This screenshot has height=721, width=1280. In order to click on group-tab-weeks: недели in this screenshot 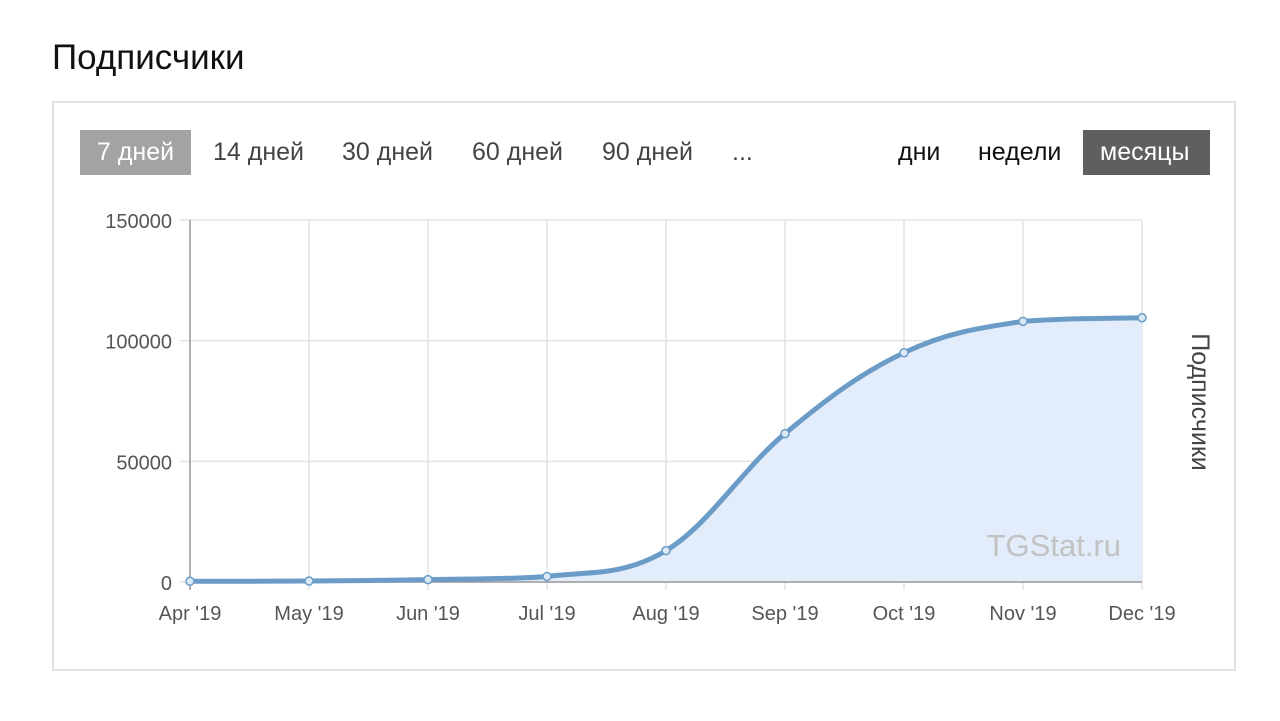, I will do `click(1020, 152)`.